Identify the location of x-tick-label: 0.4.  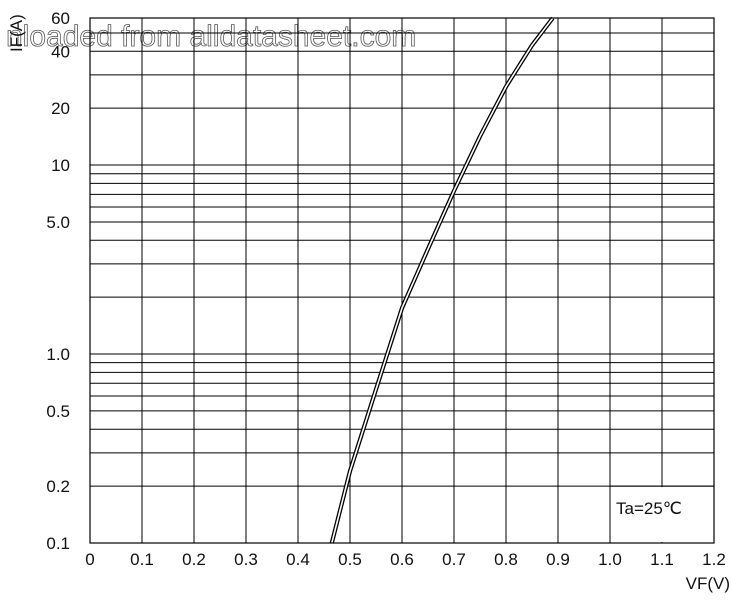
(298, 559).